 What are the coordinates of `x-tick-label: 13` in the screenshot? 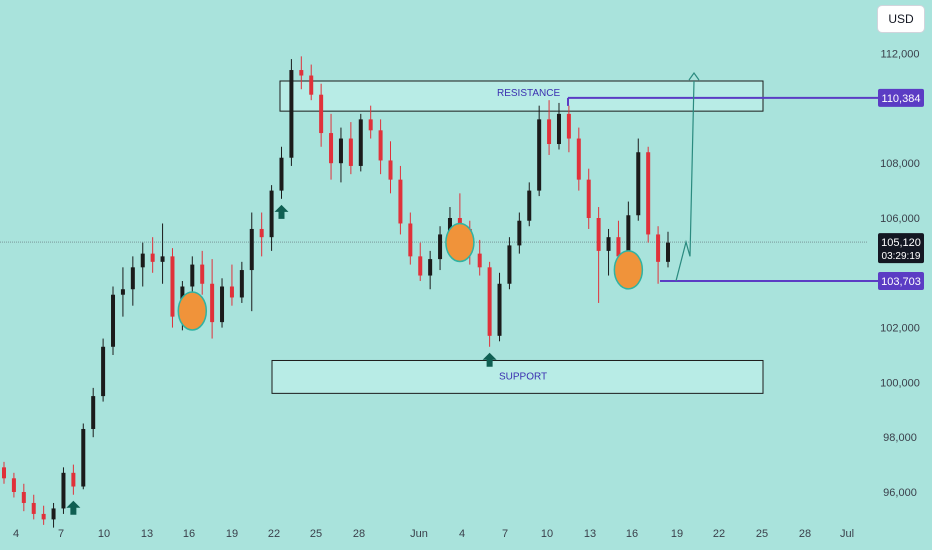 It's located at (590, 534).